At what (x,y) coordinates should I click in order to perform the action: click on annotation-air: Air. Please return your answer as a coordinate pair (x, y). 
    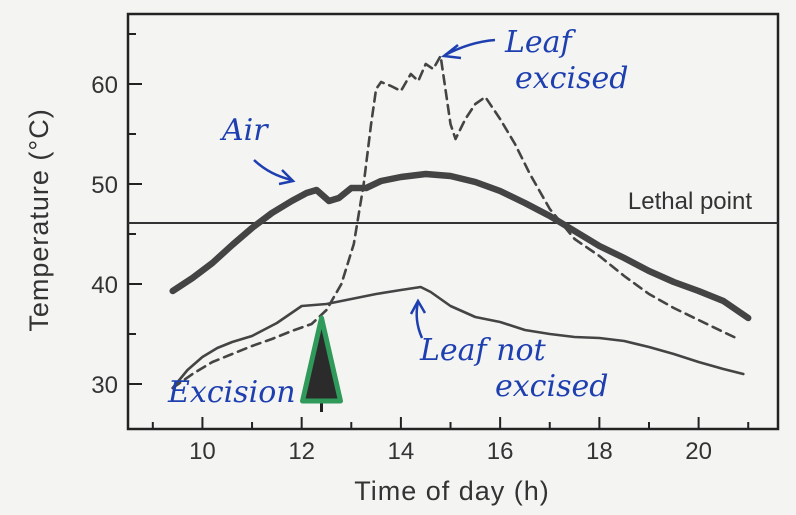
    Looking at the image, I should click on (257, 149).